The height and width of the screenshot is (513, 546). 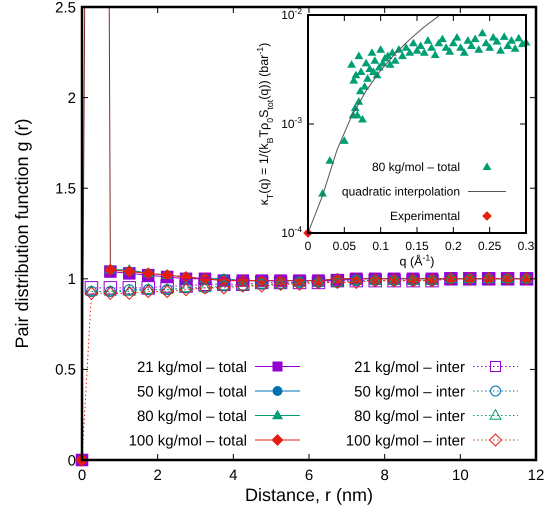 What do you see at coordinates (453, 246) in the screenshot?
I see `x-tick-label: 0.2` at bounding box center [453, 246].